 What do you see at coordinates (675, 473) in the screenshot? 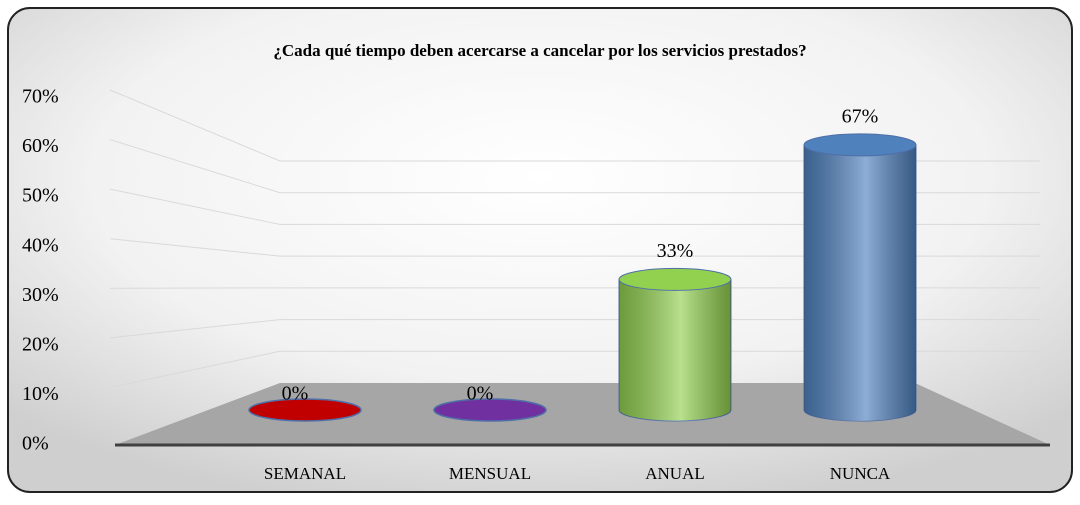
I see `x-tick-label: ANUAL` at bounding box center [675, 473].